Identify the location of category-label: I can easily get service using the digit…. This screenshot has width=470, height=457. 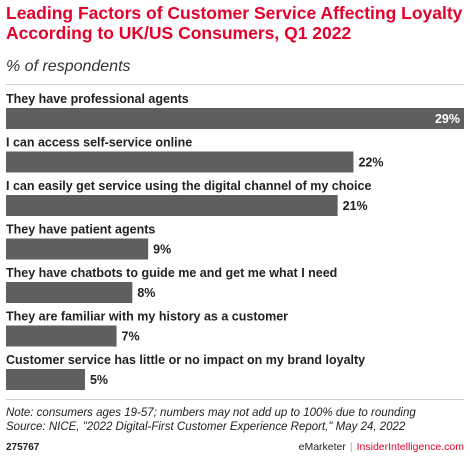
(188, 186).